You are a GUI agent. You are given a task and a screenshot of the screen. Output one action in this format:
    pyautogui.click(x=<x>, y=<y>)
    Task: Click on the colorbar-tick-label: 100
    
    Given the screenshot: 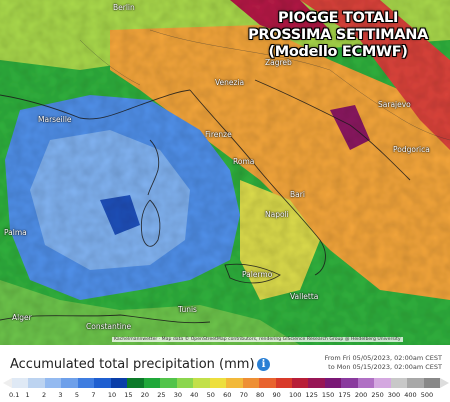 What is the action you would take?
    pyautogui.click(x=295, y=395)
    